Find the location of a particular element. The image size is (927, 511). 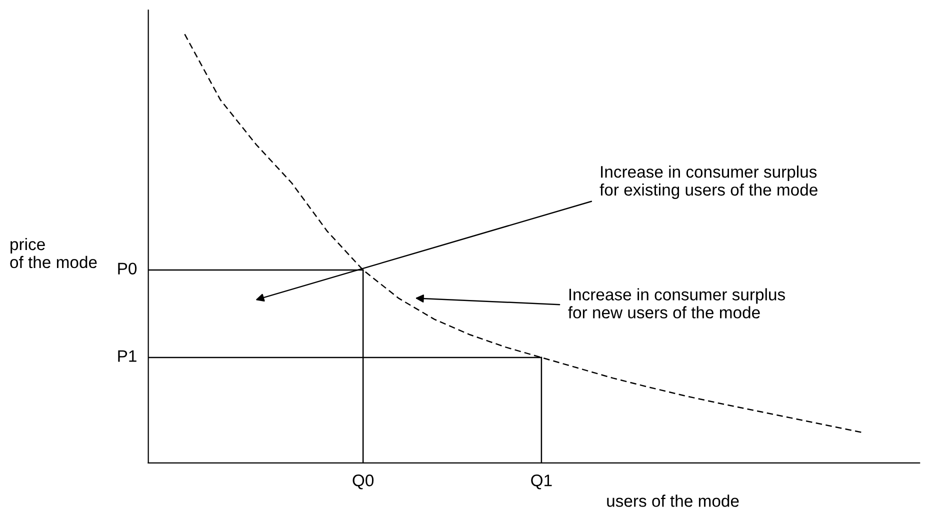

annotation: Increase in consumer surplus for existing users of the mode is located at coordinates (709, 183).